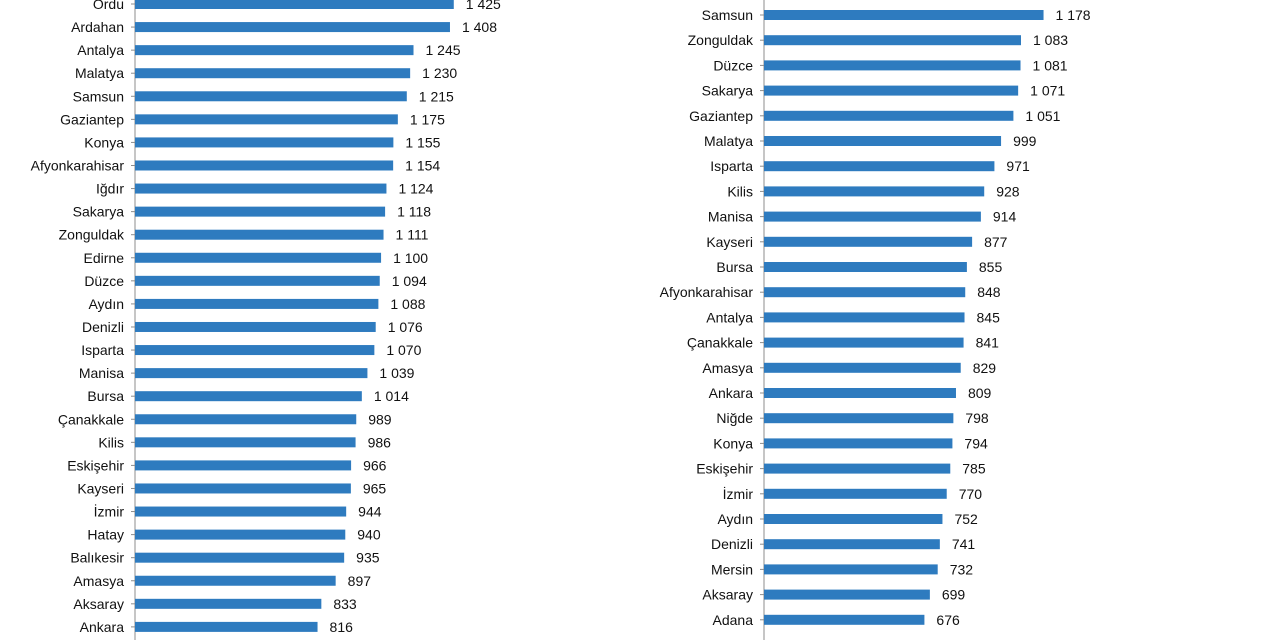 The width and height of the screenshot is (1280, 640). I want to click on value-label: 1 051, so click(1042, 116).